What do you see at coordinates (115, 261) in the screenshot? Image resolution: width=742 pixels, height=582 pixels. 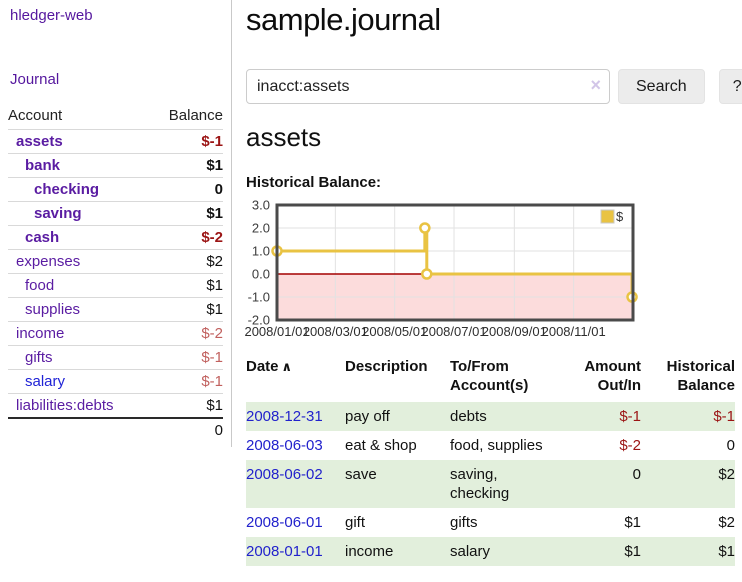 I see `account-row: expenses $2` at bounding box center [115, 261].